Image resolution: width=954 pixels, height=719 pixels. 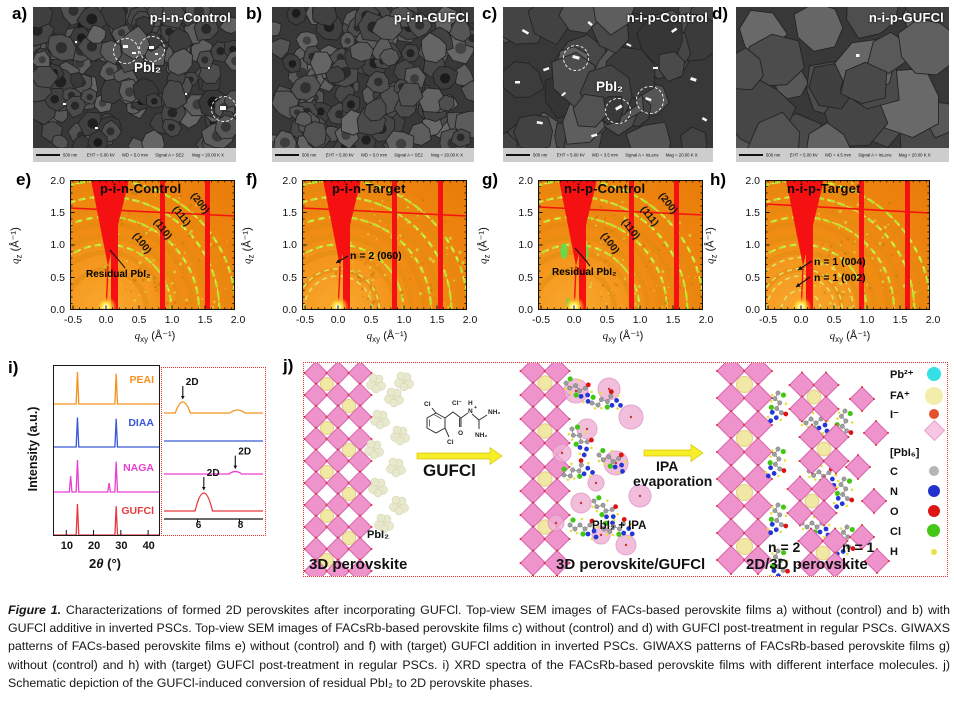 What do you see at coordinates (141, 188) in the screenshot?
I see `giwaxs-title-e: p-i-n-Control` at bounding box center [141, 188].